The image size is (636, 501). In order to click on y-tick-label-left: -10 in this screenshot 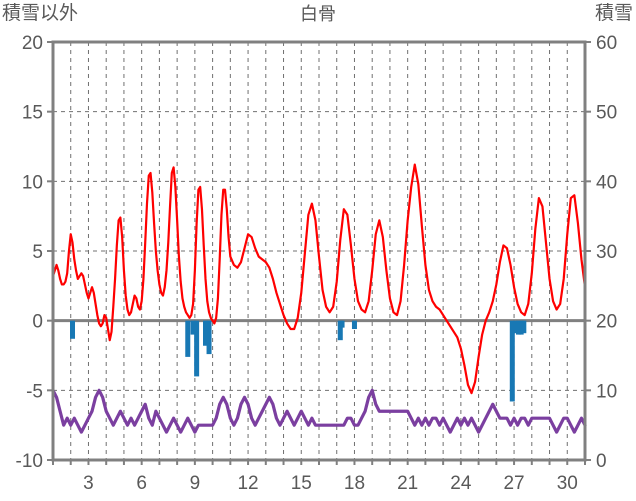, I will do `click(29, 461)`.